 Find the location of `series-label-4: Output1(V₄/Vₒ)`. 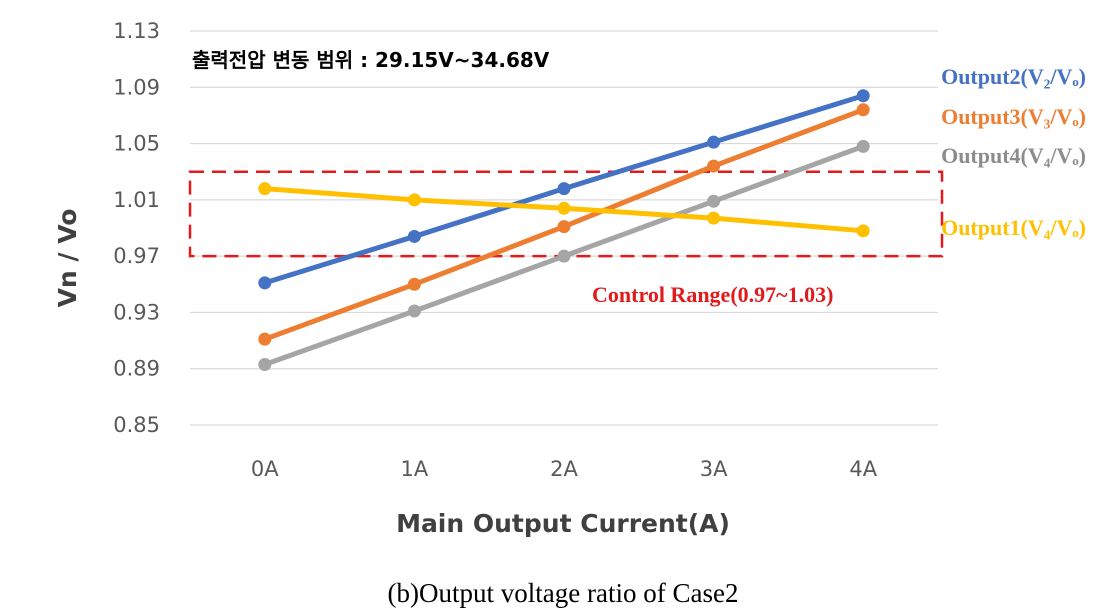

series-label-4: Output1(V₄/Vₒ) is located at coordinates (1013, 227).